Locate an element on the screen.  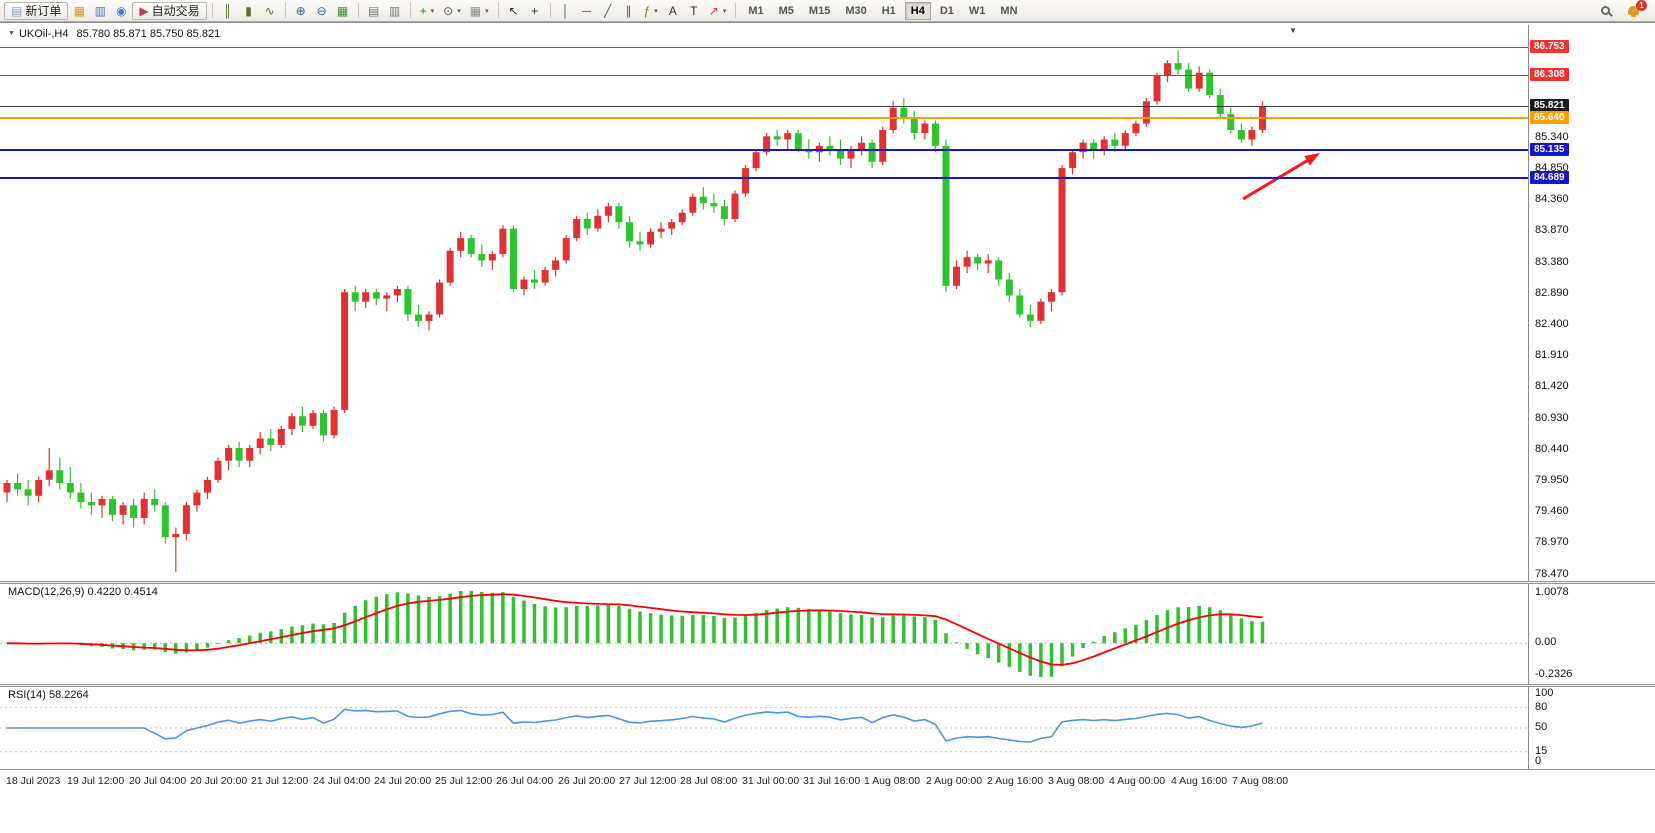
periods-icon: ⊙ is located at coordinates (448, 10).